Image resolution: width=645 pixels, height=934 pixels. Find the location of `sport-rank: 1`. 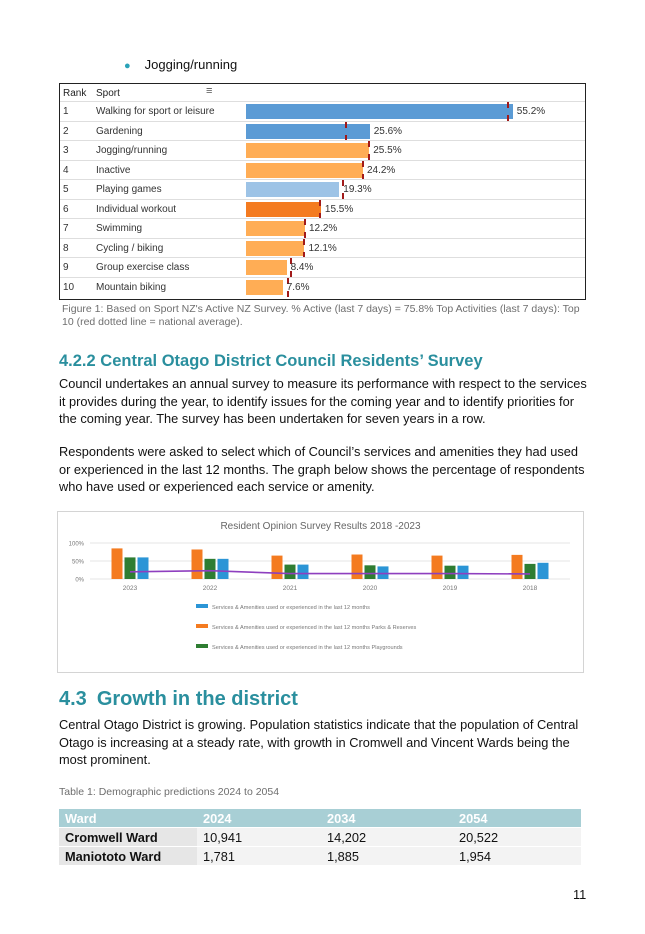

sport-rank: 1 is located at coordinates (66, 111).